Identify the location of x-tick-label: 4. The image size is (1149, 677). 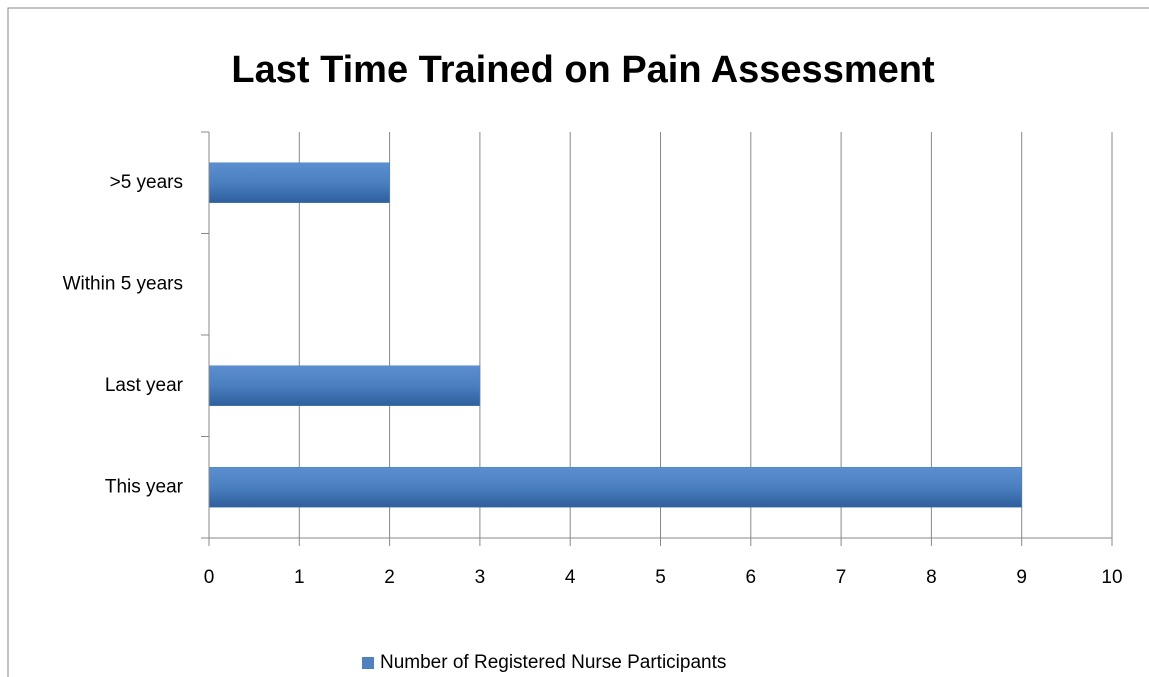
(570, 577).